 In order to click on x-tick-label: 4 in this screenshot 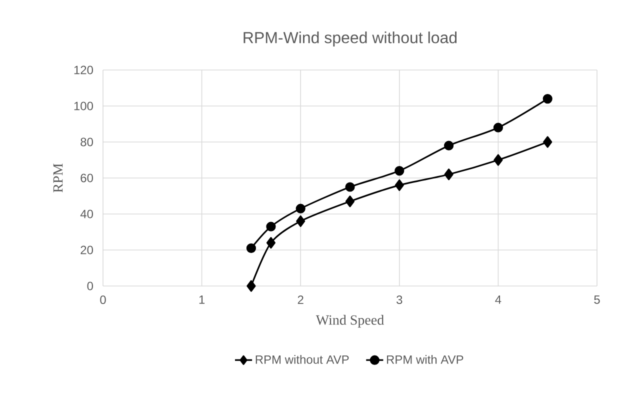, I will do `click(498, 300)`.